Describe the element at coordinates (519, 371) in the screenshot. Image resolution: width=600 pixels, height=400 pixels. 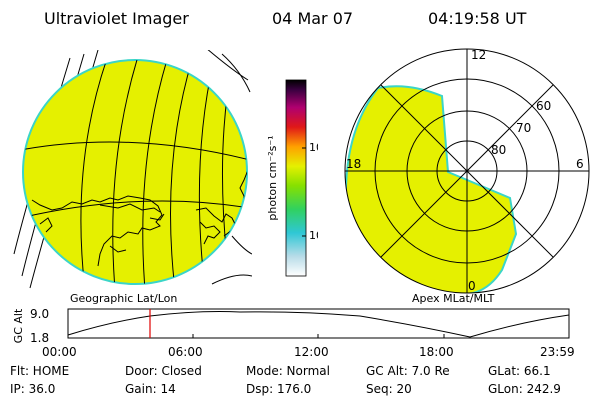
I see `status-glat: GLat: 66.1` at that location.